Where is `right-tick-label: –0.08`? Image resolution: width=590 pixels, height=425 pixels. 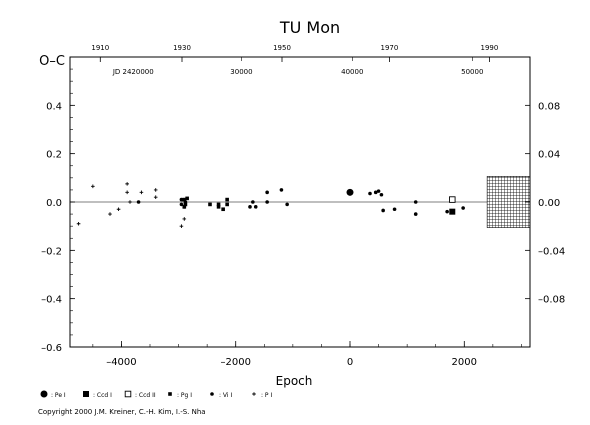
right-tick-label: –0.08 is located at coordinates (551, 300).